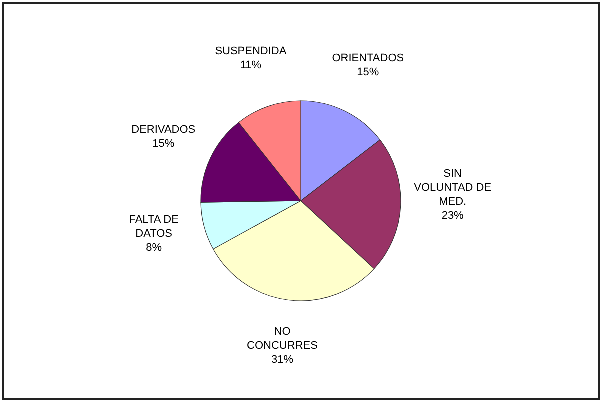  Describe the element at coordinates (453, 216) in the screenshot. I see `data-label: 23%` at that location.